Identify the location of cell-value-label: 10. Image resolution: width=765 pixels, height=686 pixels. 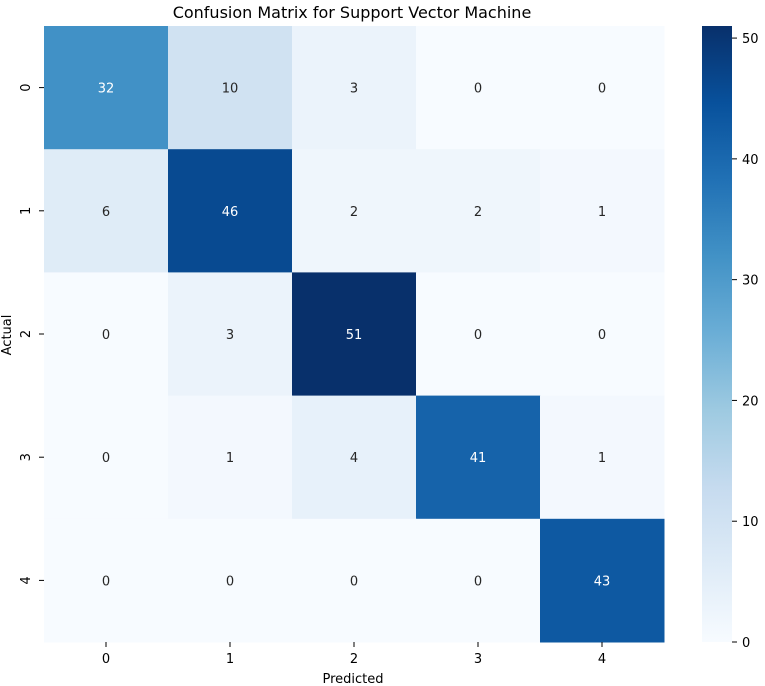
(230, 89).